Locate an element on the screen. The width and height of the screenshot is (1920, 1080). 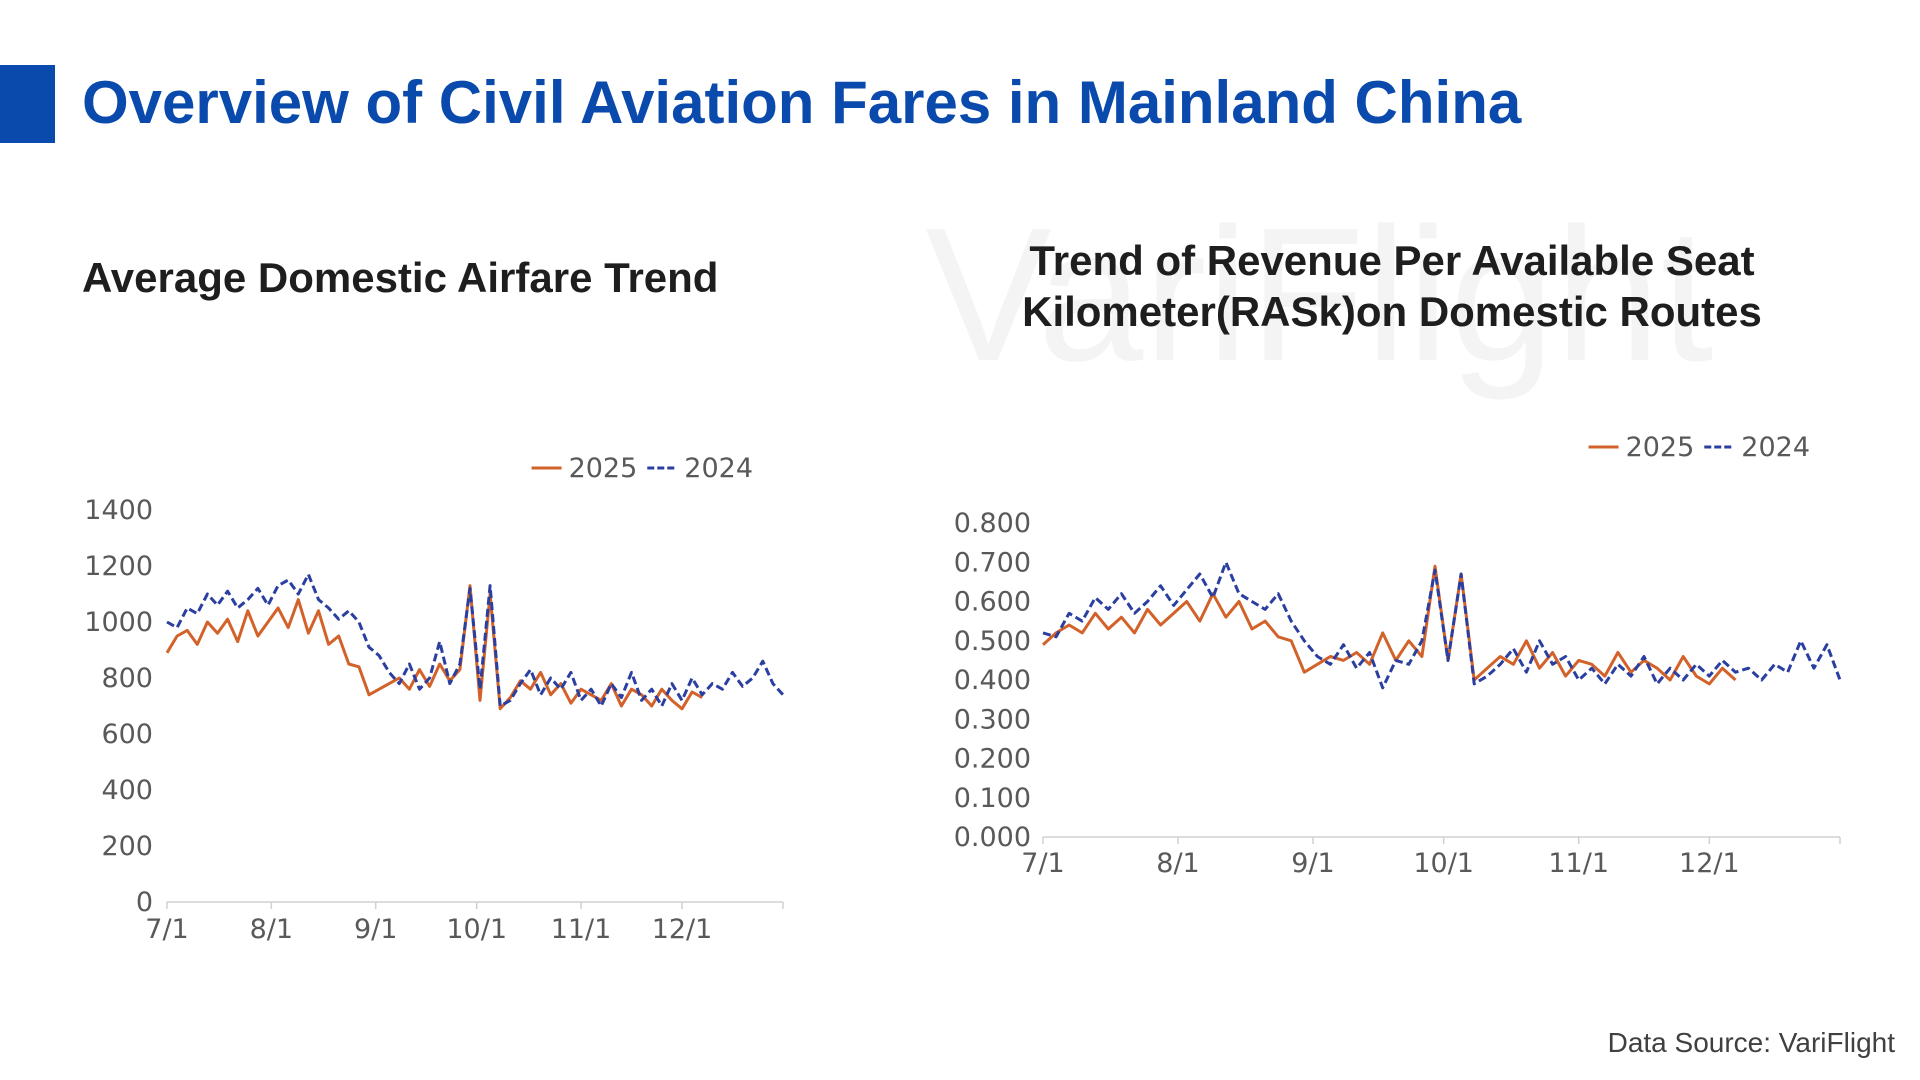
y-tick-label: 800 is located at coordinates (127, 678).